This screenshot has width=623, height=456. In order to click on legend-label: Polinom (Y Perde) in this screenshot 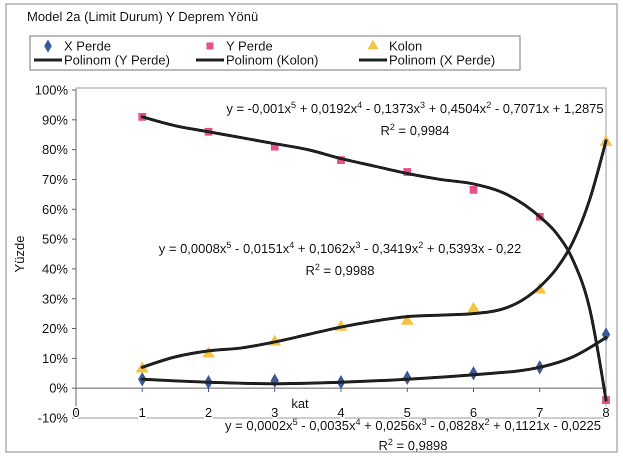, I will do `click(117, 60)`.